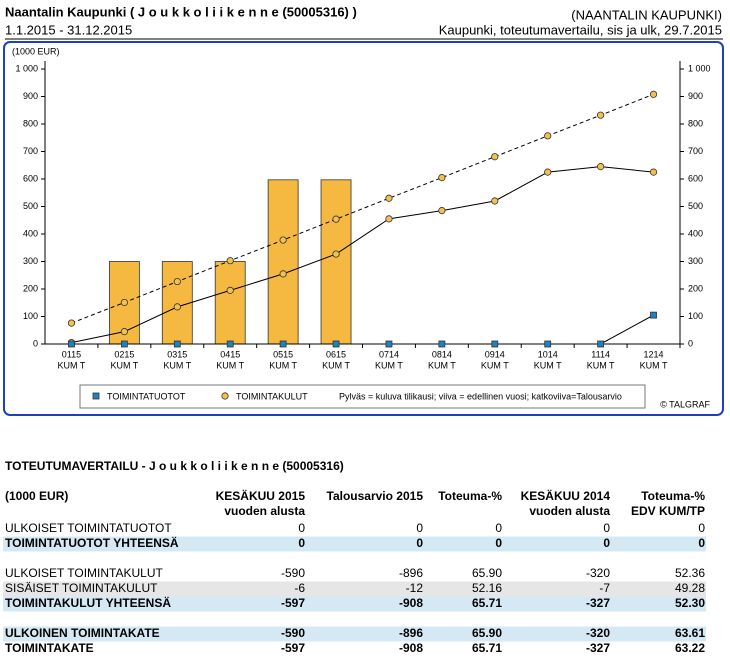  What do you see at coordinates (26, 68) in the screenshot?
I see `y-tick-label: 1 000` at bounding box center [26, 68].